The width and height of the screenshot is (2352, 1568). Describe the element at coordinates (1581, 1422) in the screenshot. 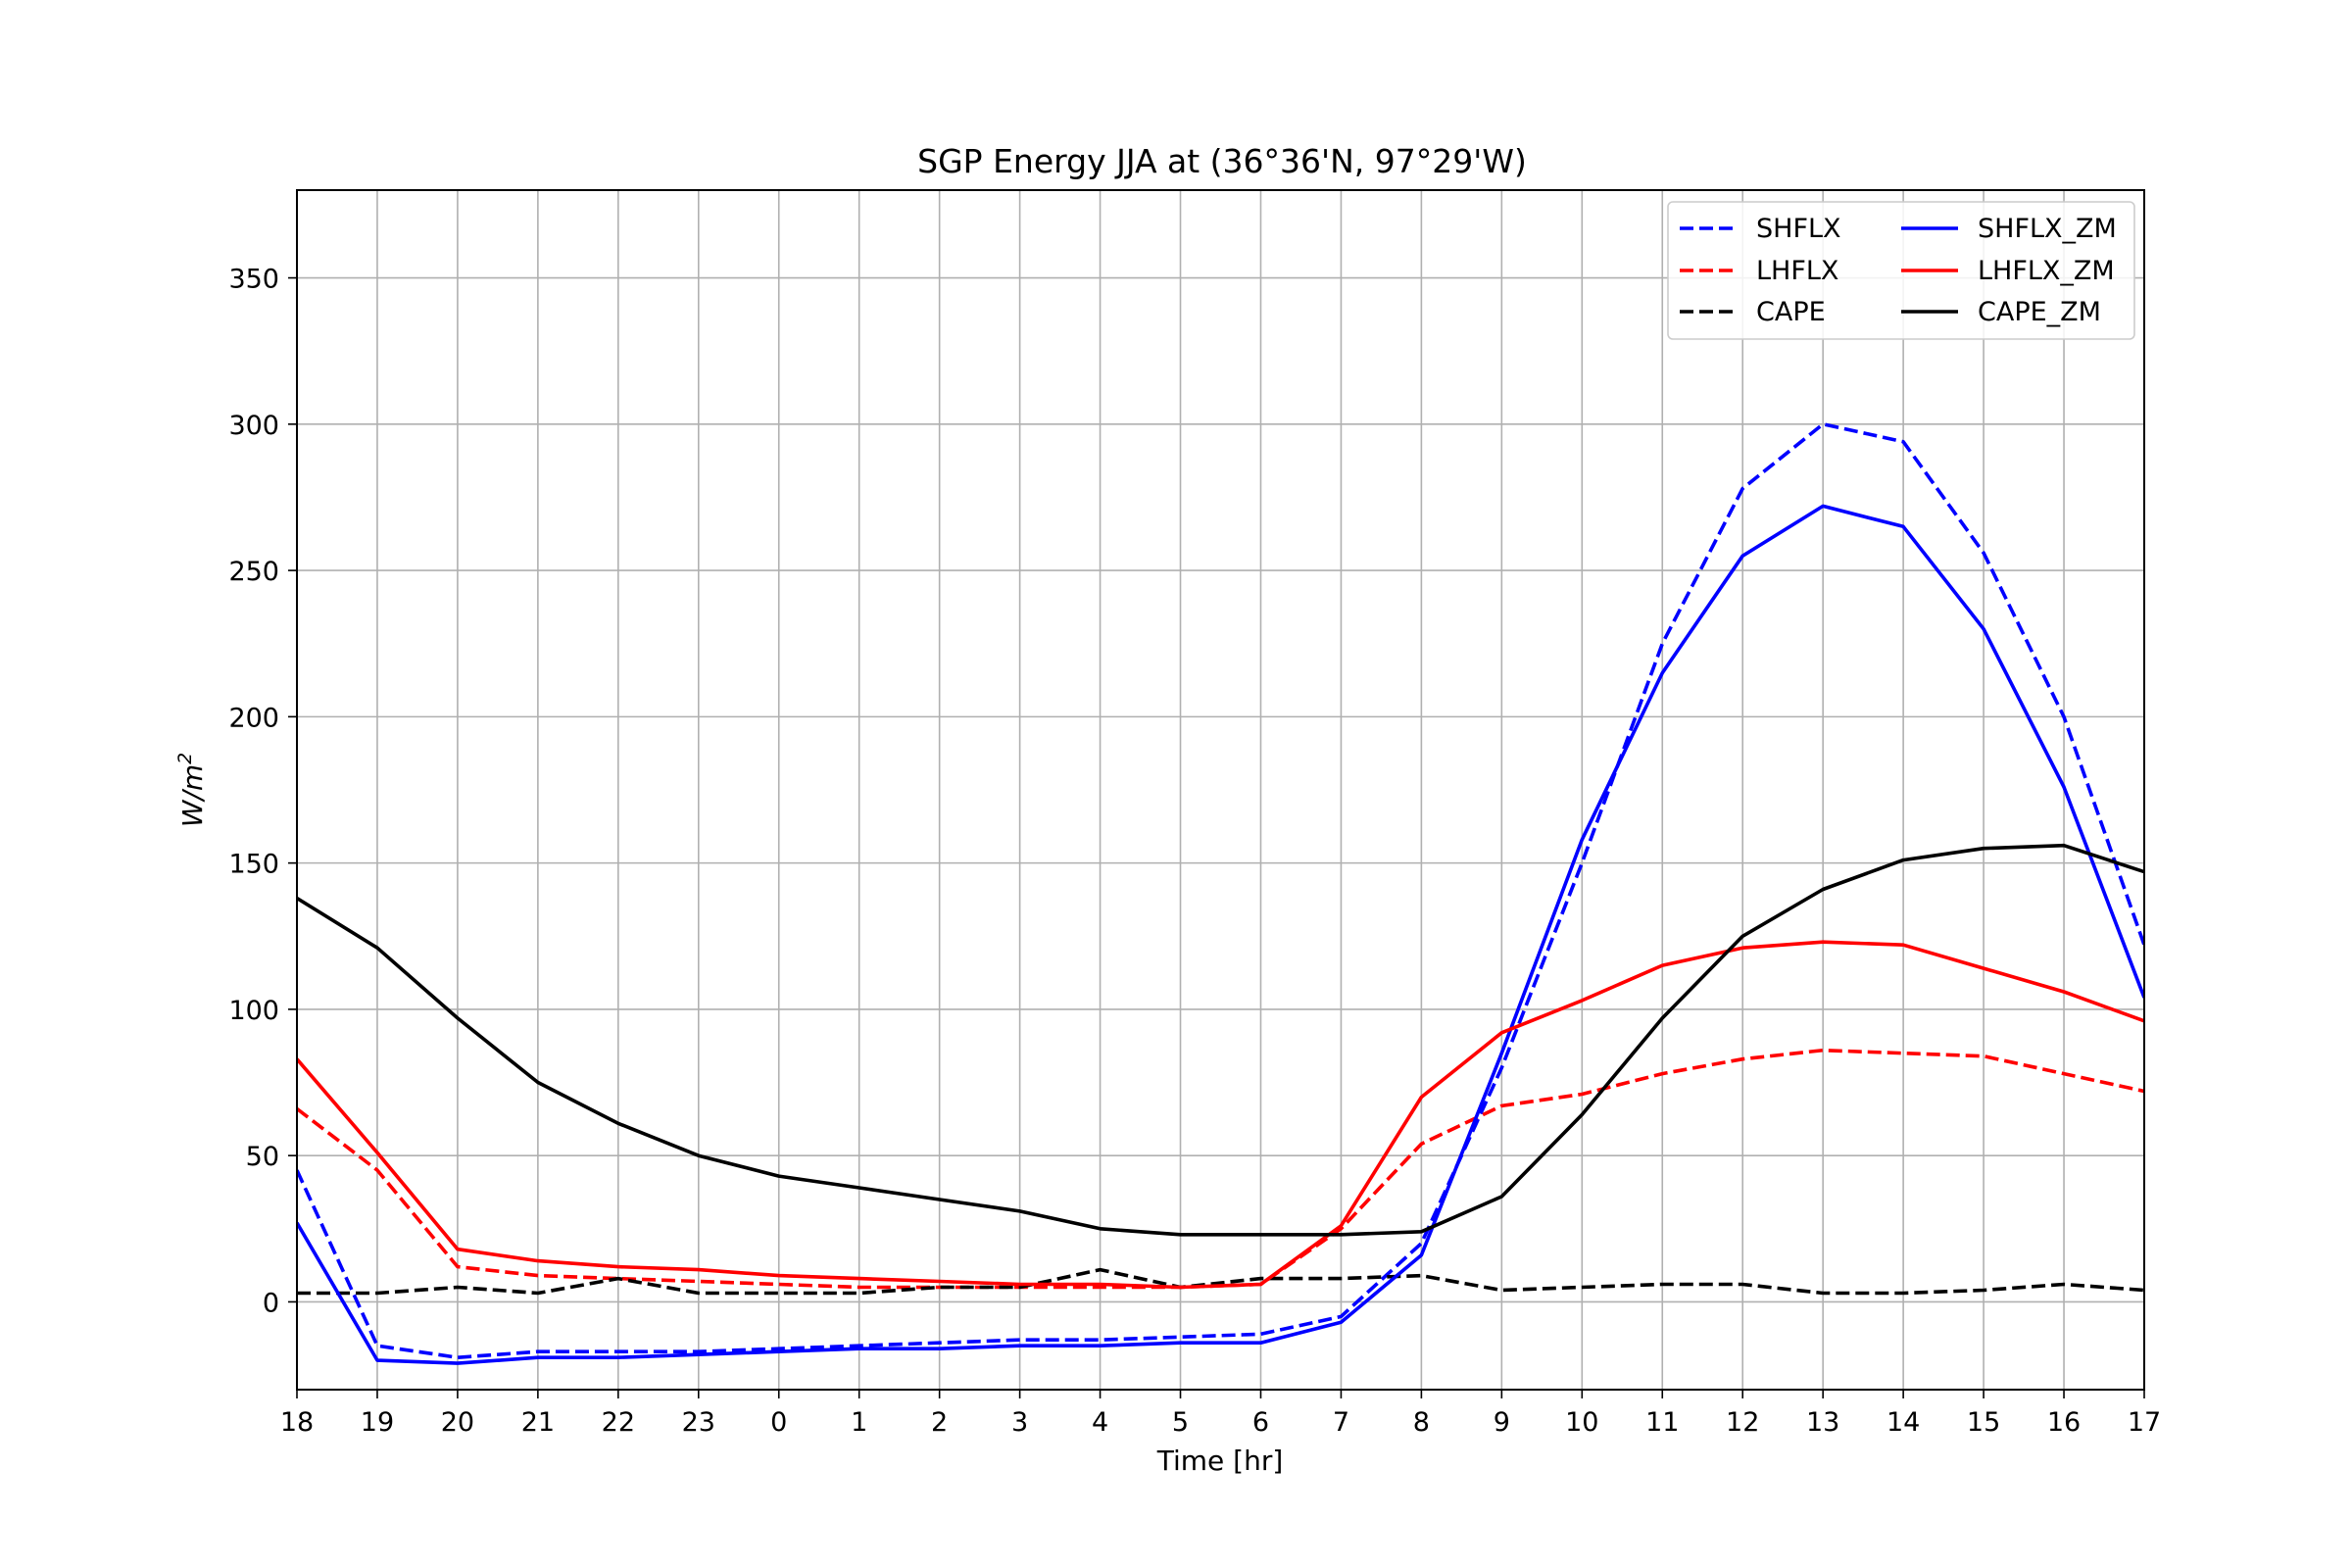

I see `x-tick-label: 10` at that location.